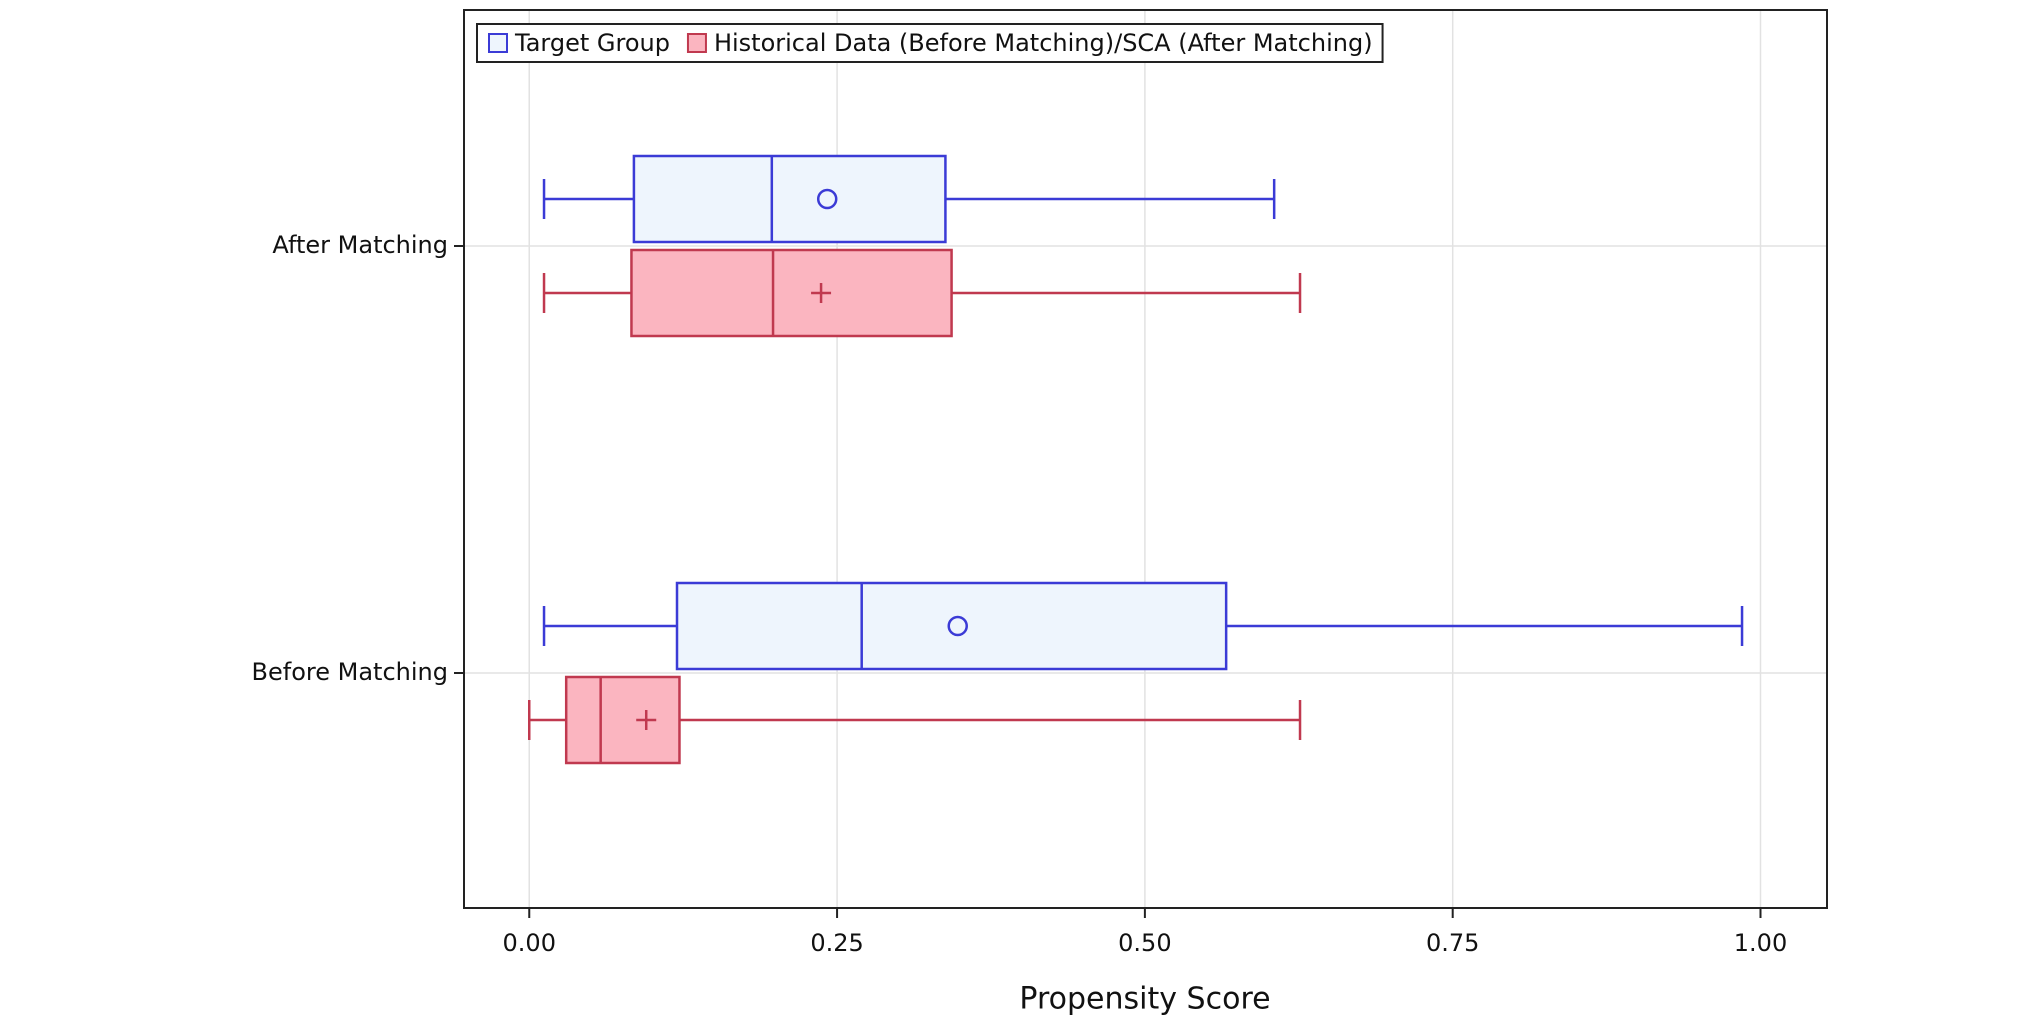 The image size is (2040, 1030). Describe the element at coordinates (529, 943) in the screenshot. I see `x-tick-label: 0.00` at that location.